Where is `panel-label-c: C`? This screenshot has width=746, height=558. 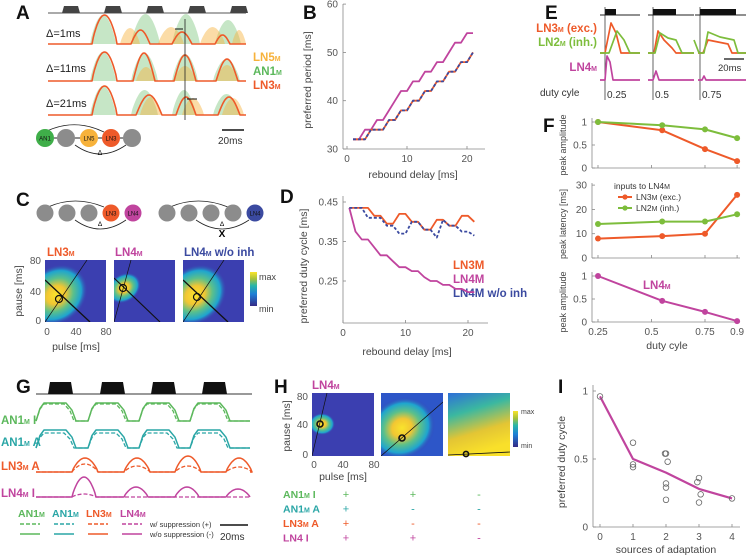 panel-label-c: C is located at coordinates (23, 200).